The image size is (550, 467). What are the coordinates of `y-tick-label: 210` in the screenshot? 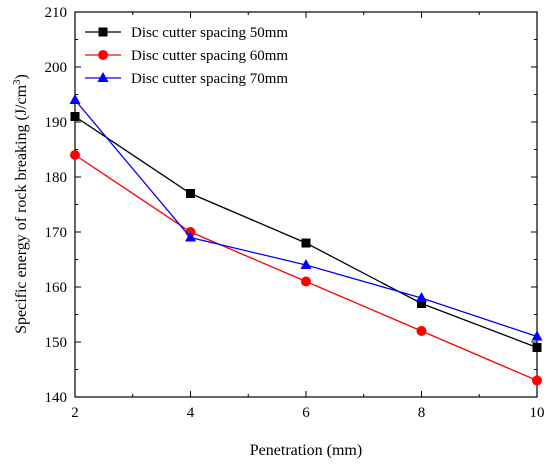 It's located at (56, 13).